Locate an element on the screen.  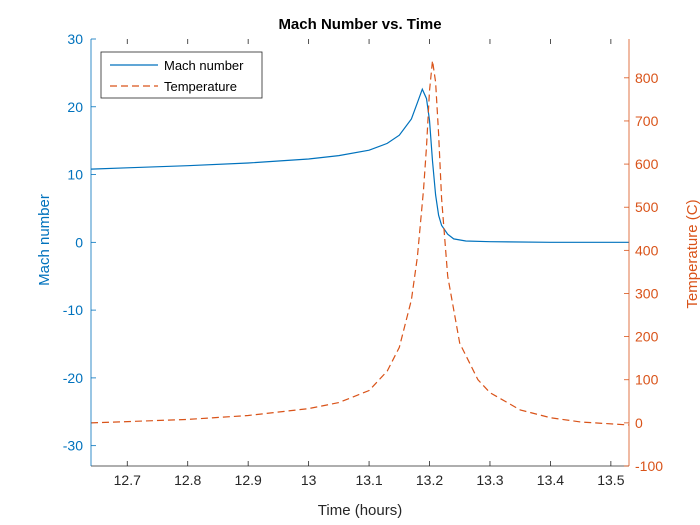
y-left-tick-label: 10 is located at coordinates (75, 175).